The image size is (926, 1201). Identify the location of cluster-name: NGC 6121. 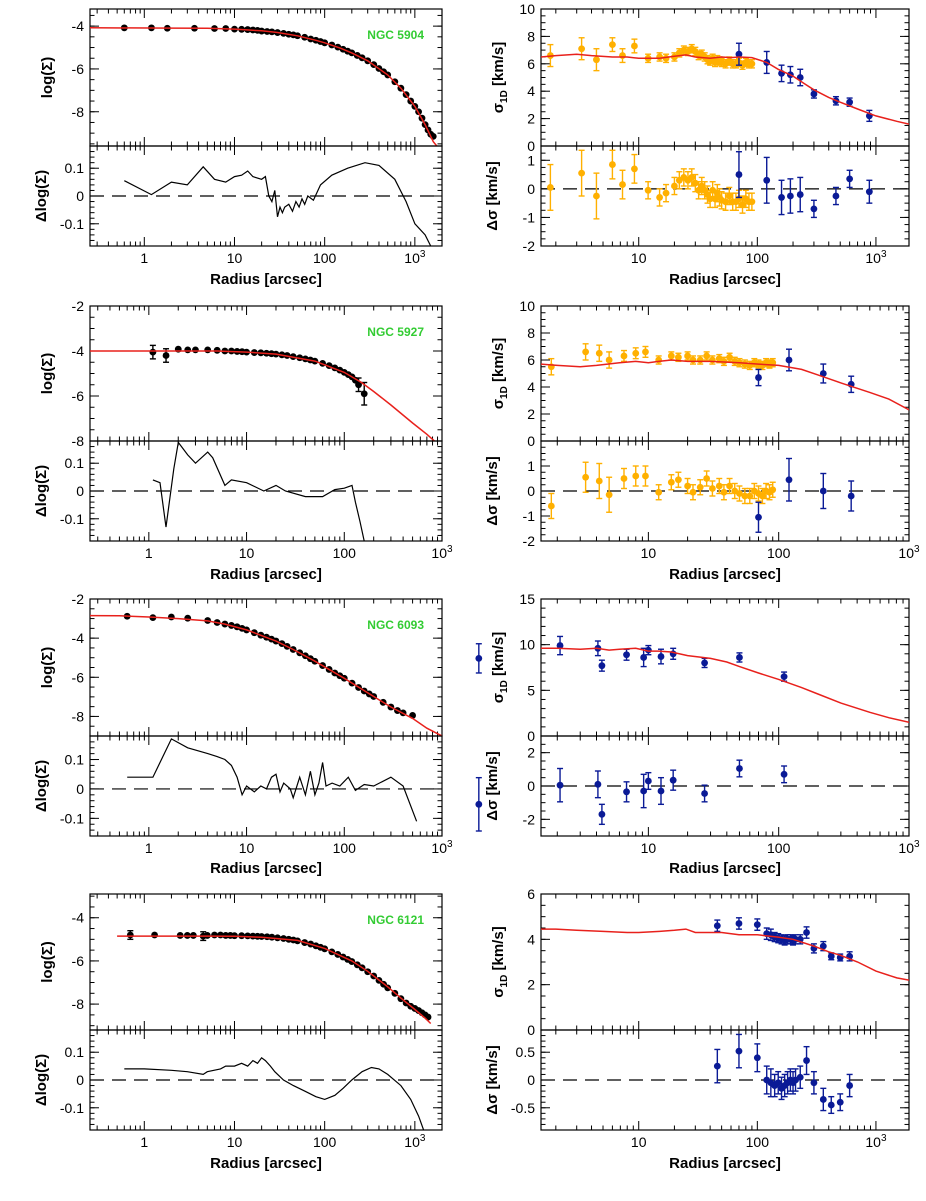
(395, 920).